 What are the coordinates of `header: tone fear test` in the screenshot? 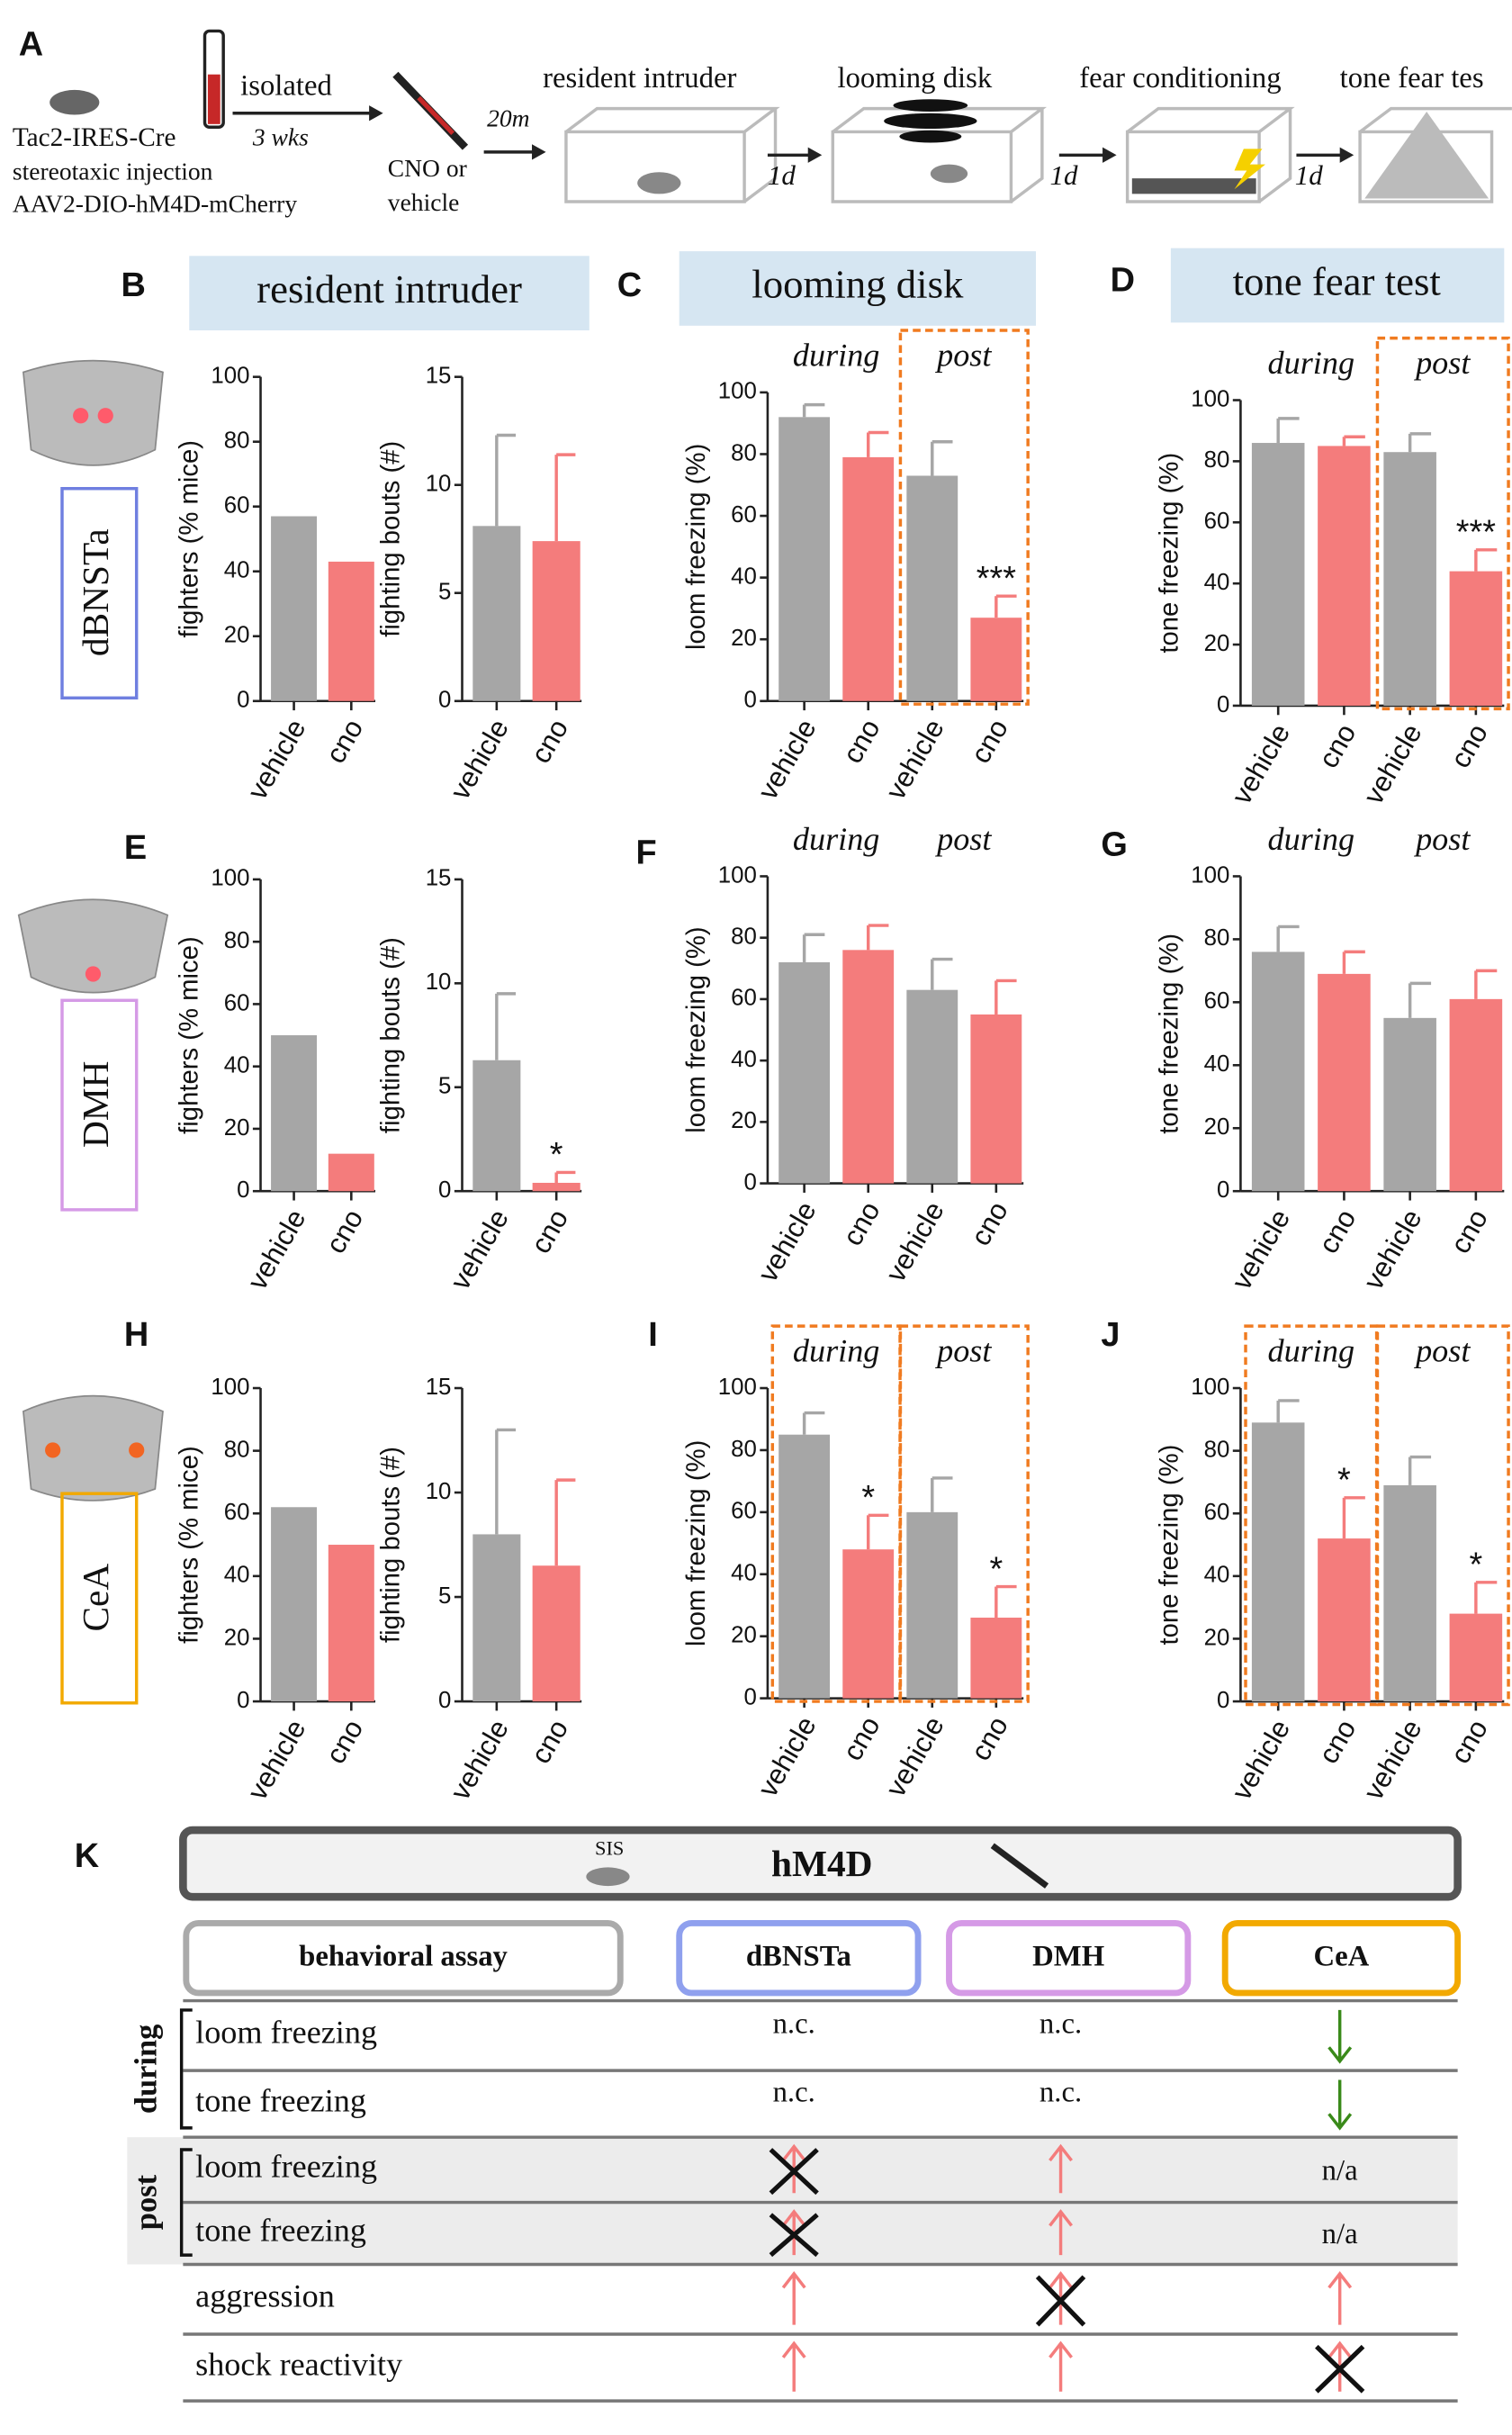 It's located at (1337, 280).